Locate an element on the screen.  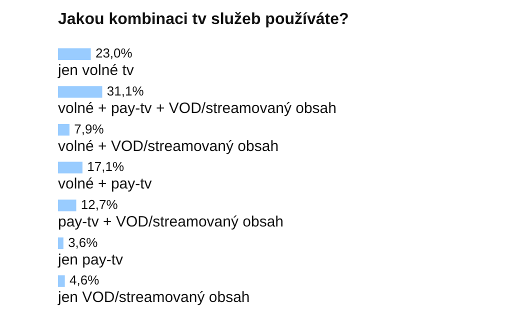
y-tick-label: volné + VOD/streamovaný obsah is located at coordinates (168, 146).